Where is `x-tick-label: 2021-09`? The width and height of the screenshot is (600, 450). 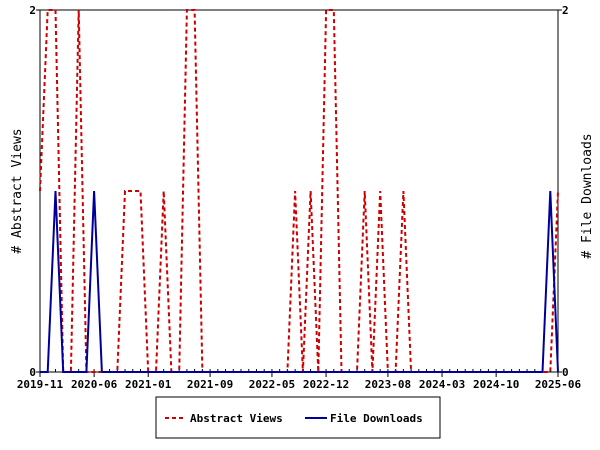
x-tick-label: 2021-09 is located at coordinates (210, 384).